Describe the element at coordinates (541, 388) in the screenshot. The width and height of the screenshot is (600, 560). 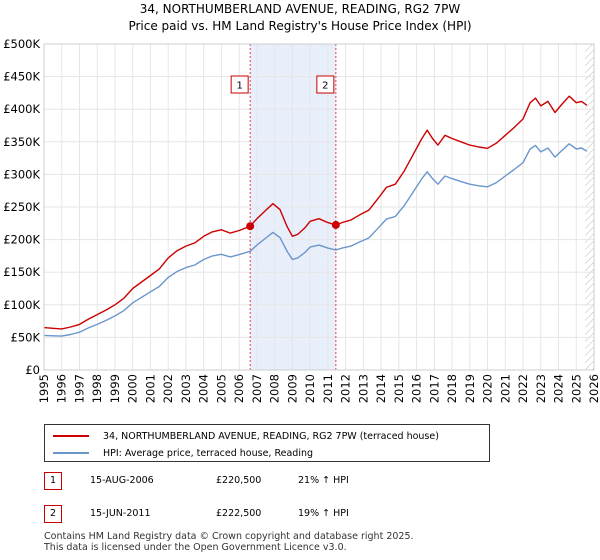
I see `x-tick-label: 2023` at that location.